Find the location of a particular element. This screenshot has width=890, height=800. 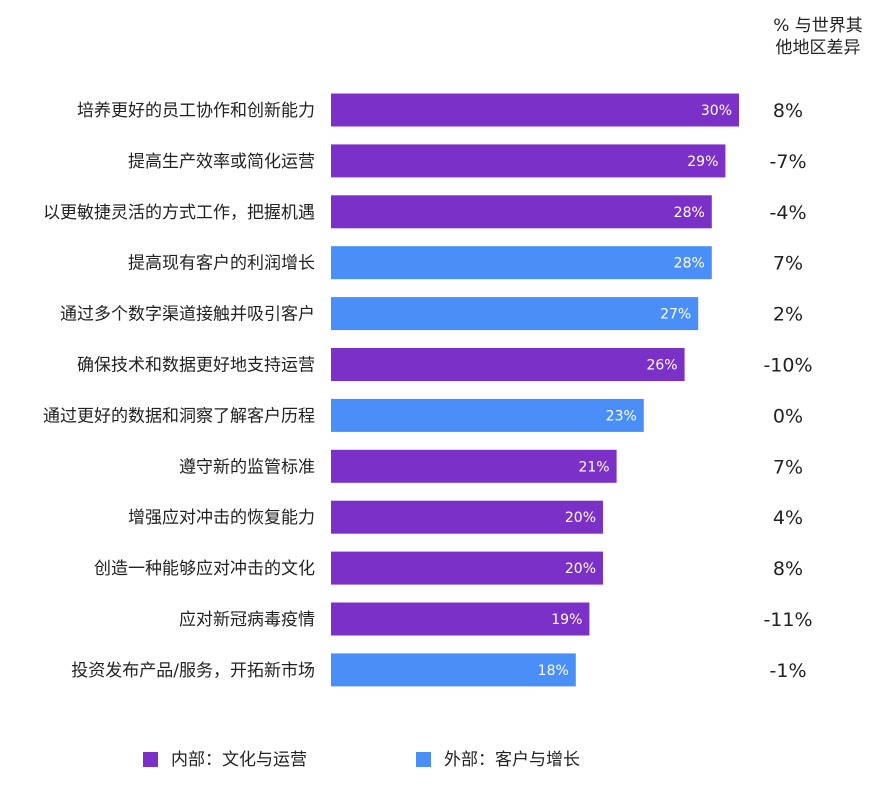

difference-label: 4% is located at coordinates (788, 518).